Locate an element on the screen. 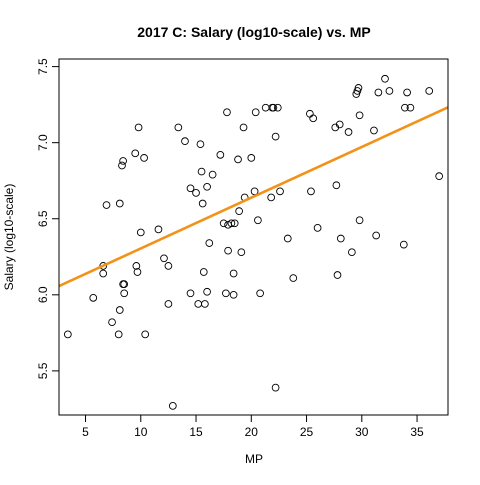 This screenshot has height=485, width=480. x-axis-label: MP is located at coordinates (254, 459).